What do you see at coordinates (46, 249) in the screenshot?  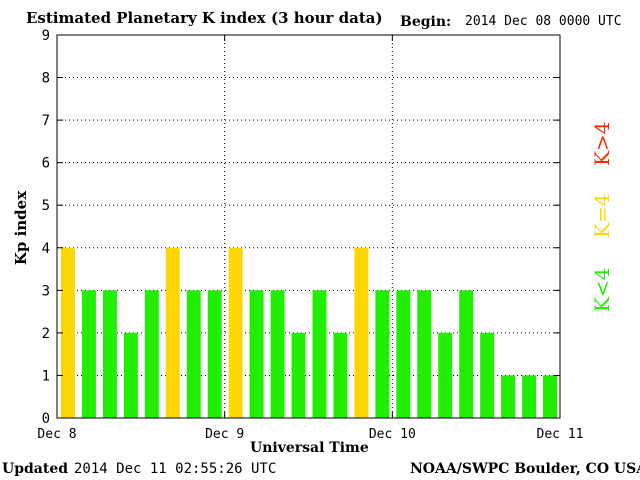 I see `y-tick-label: 4` at bounding box center [46, 249].